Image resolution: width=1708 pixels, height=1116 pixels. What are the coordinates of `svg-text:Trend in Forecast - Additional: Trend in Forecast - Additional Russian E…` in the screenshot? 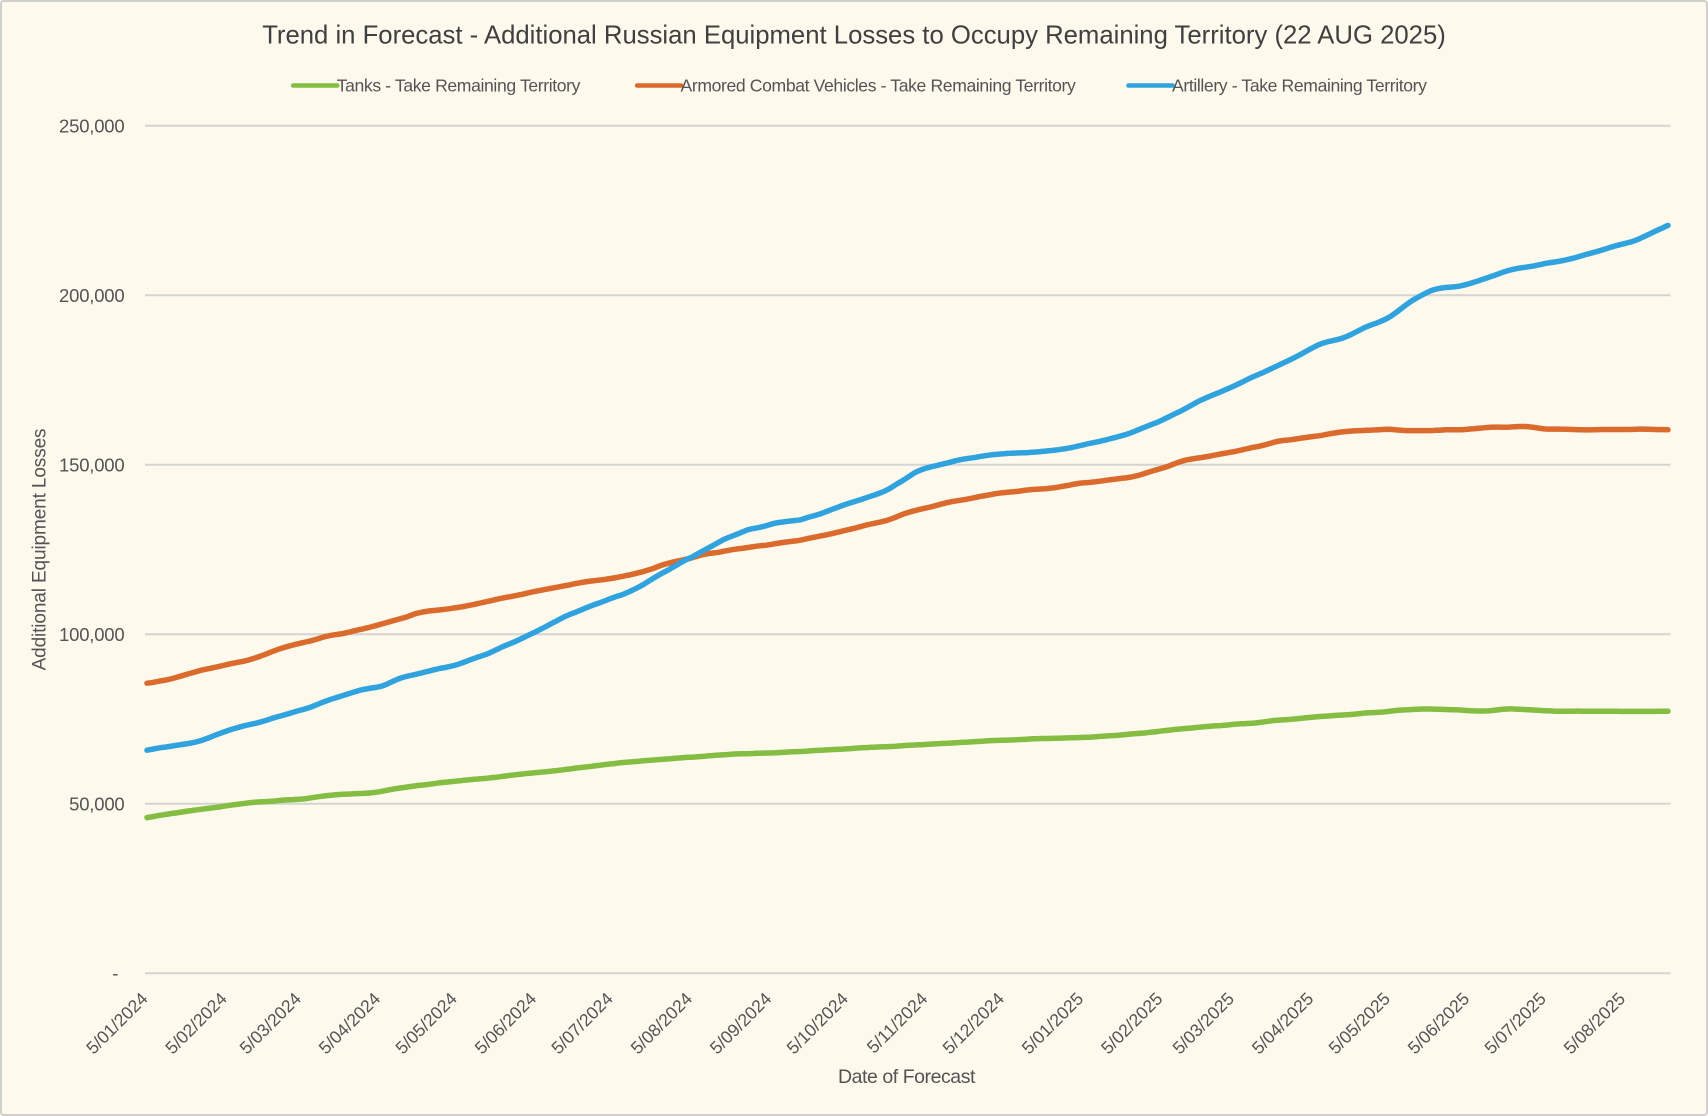 It's located at (854, 36).